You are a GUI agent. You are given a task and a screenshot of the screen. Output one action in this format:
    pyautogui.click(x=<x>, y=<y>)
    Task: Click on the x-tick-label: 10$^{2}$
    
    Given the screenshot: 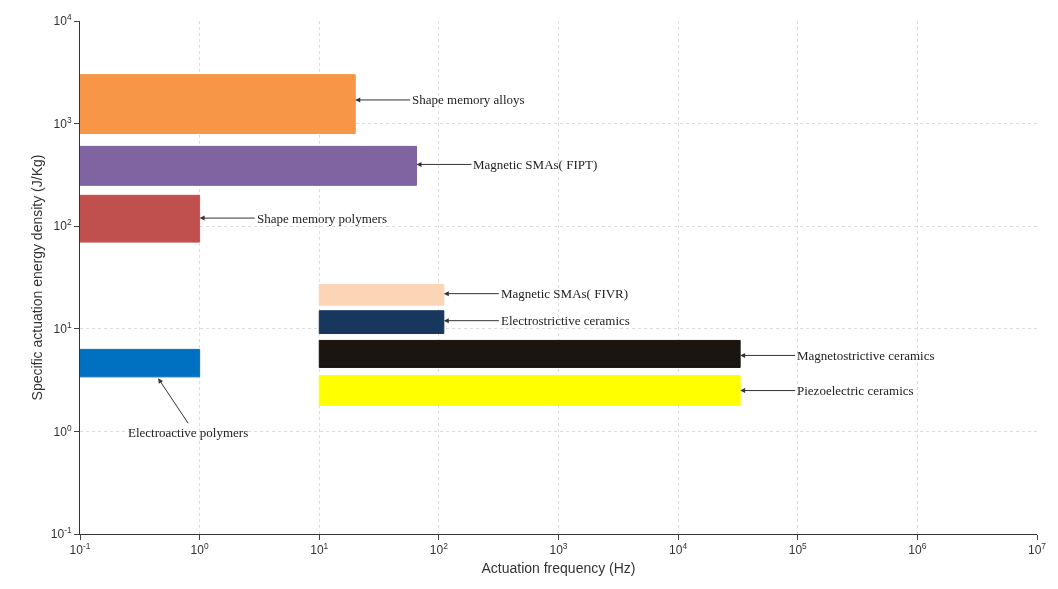 What is the action you would take?
    pyautogui.click(x=439, y=549)
    